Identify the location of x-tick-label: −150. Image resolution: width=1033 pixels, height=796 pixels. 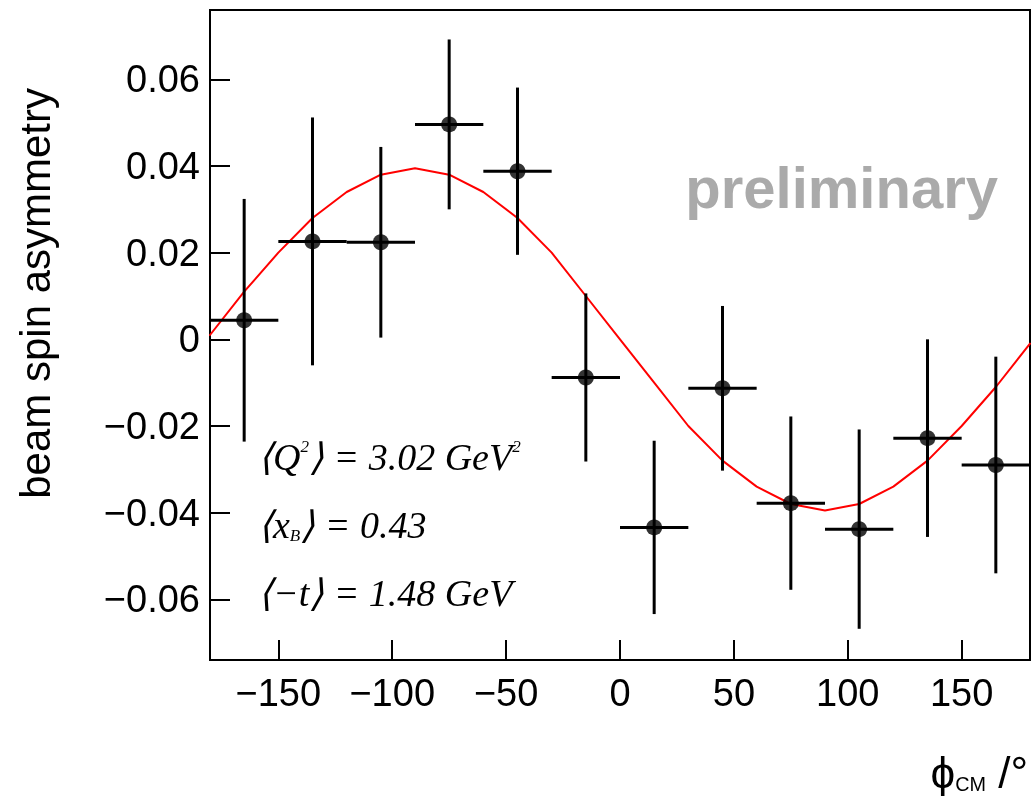
(278, 693).